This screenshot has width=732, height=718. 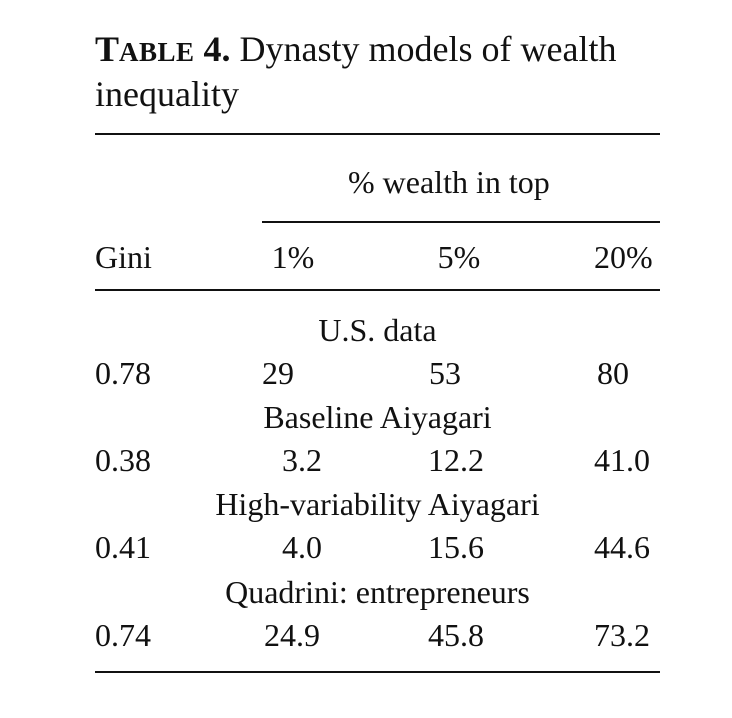 What do you see at coordinates (622, 460) in the screenshot?
I see `top20-value: 41.0` at bounding box center [622, 460].